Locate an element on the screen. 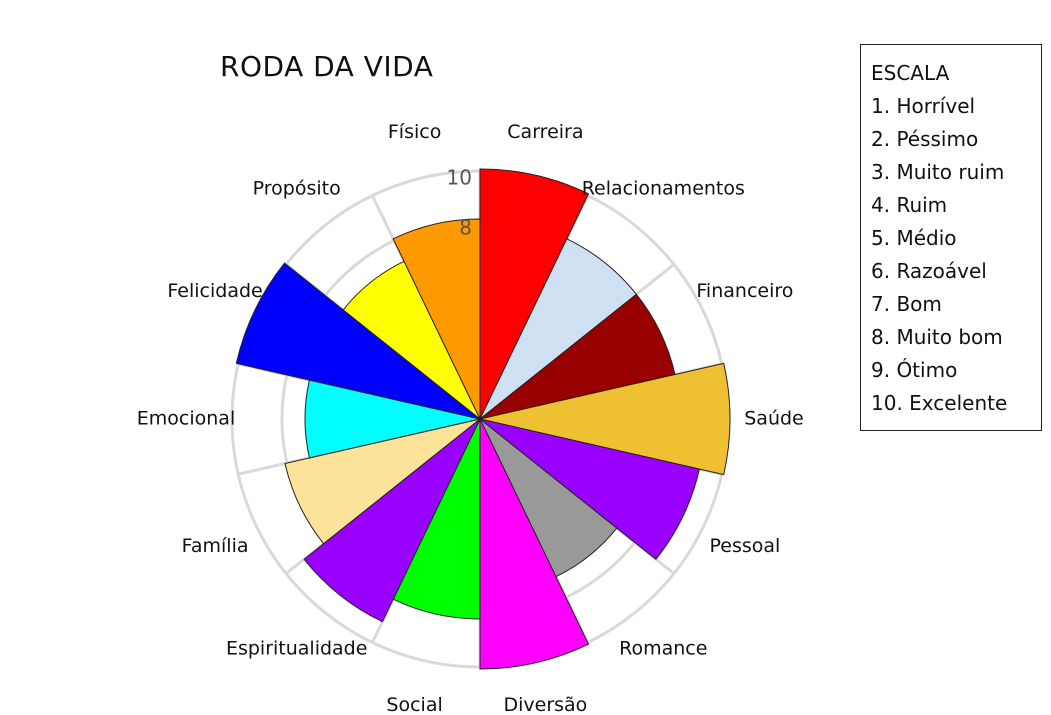 The image size is (1051, 715). category-label: Emocional is located at coordinates (186, 419).